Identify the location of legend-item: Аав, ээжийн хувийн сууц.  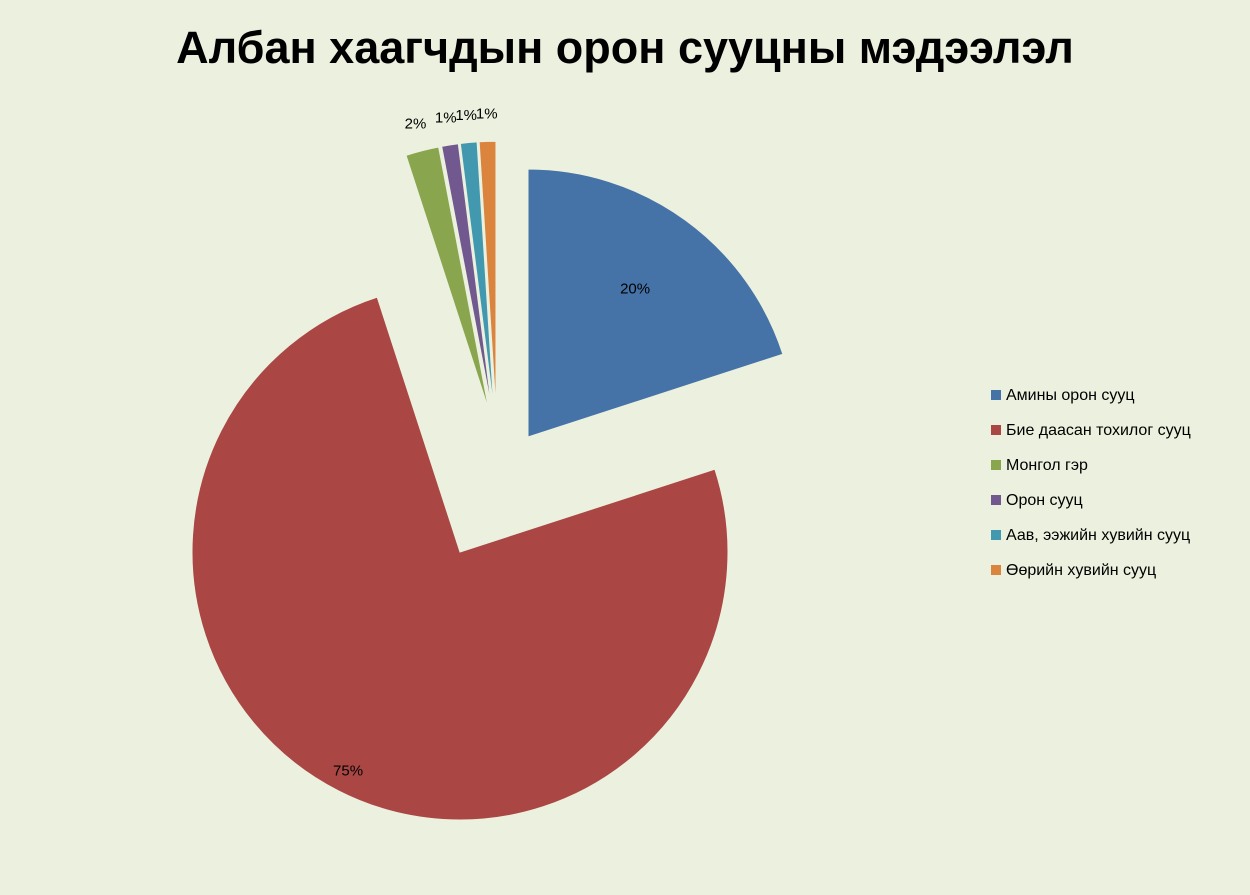
(1090, 536).